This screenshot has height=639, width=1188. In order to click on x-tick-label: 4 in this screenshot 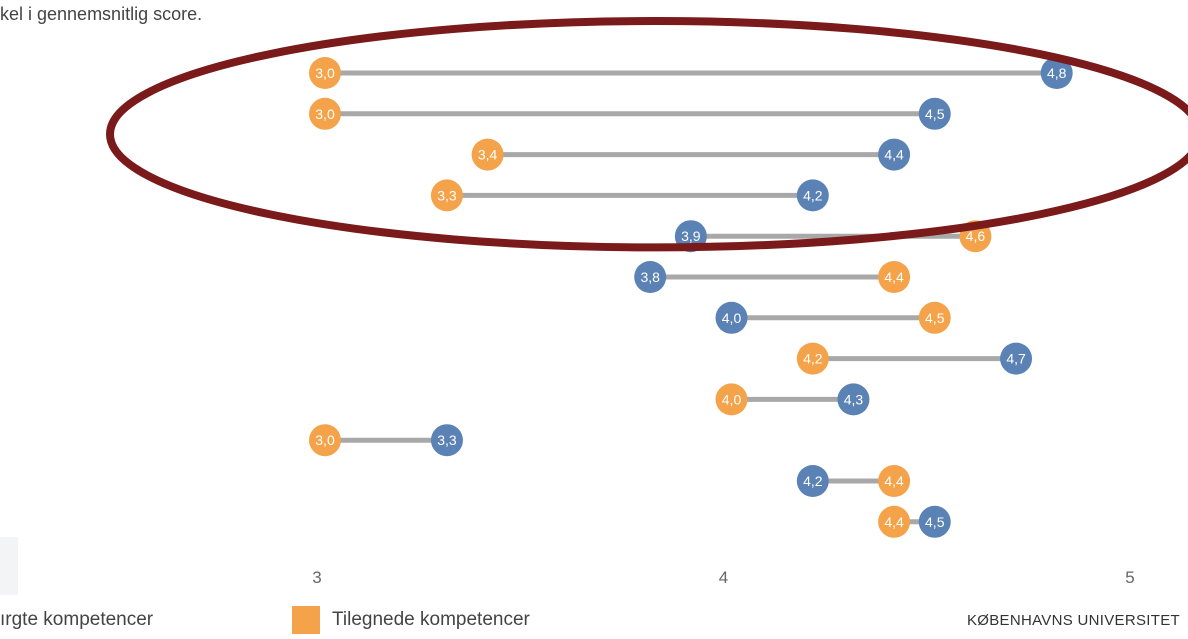, I will do `click(723, 577)`.